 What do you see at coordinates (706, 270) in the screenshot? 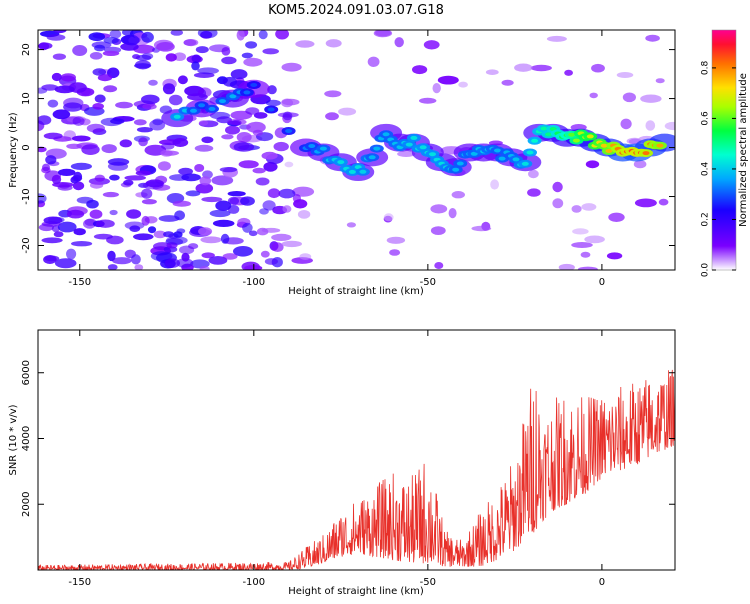
I see `colorbar-tick-label: 0.0` at bounding box center [706, 270].